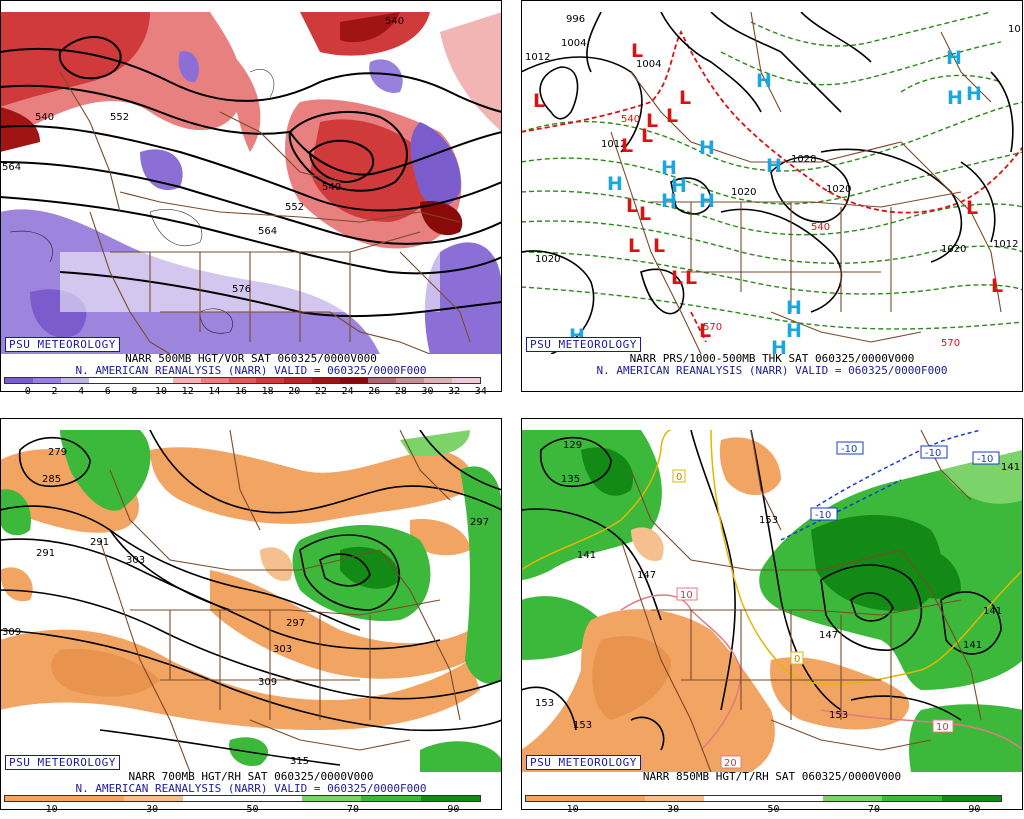 The height and width of the screenshot is (819, 1024). What do you see at coordinates (119, 117) in the screenshot?
I see `contour-label: 552` at bounding box center [119, 117].